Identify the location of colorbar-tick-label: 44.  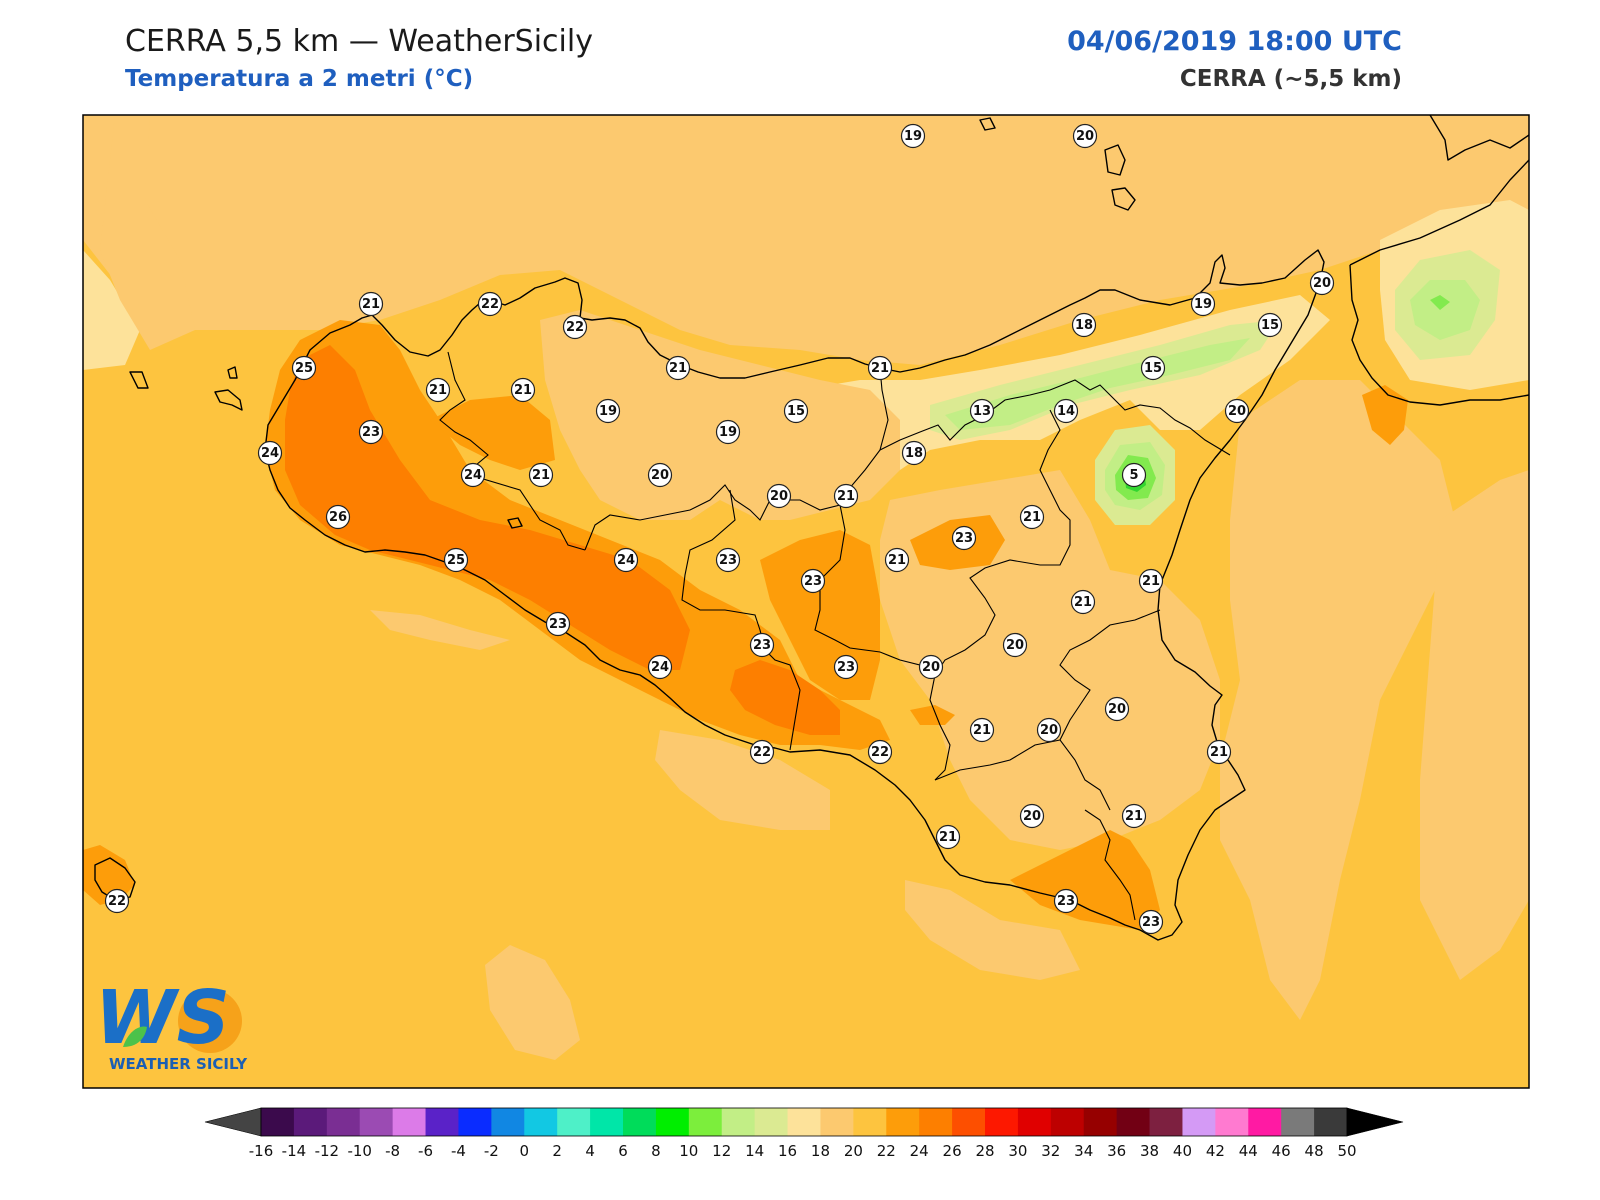
(1248, 1151).